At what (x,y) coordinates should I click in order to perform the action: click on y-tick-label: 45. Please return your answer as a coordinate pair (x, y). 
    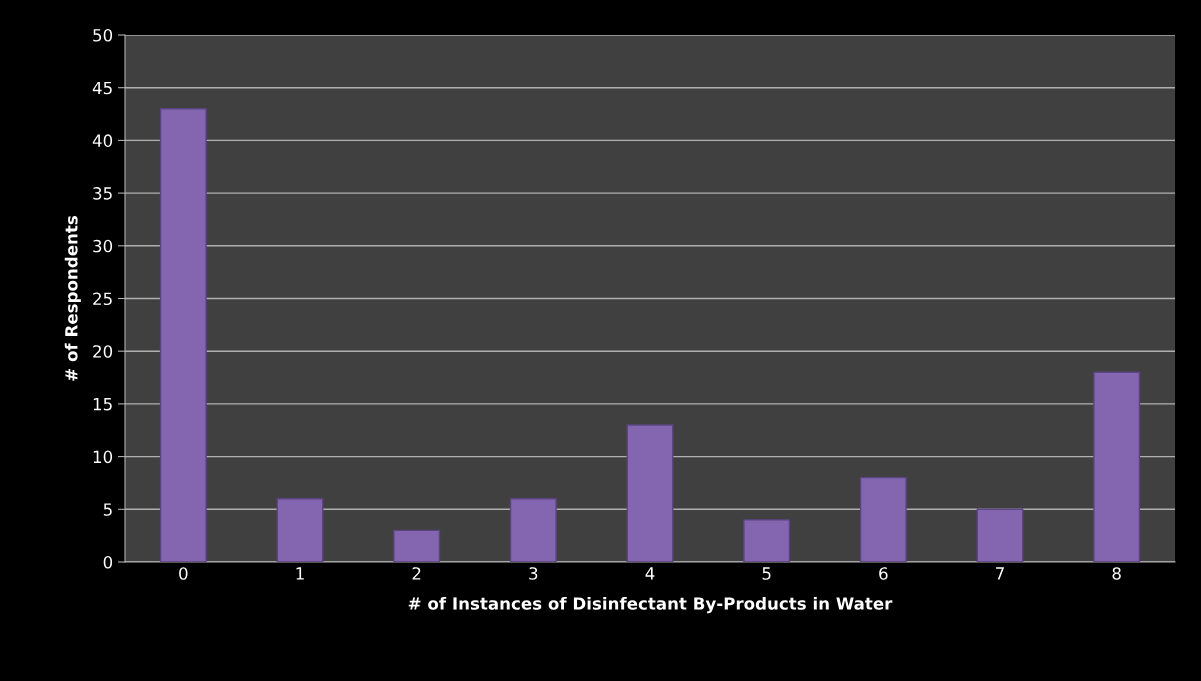
    Looking at the image, I should click on (102, 88).